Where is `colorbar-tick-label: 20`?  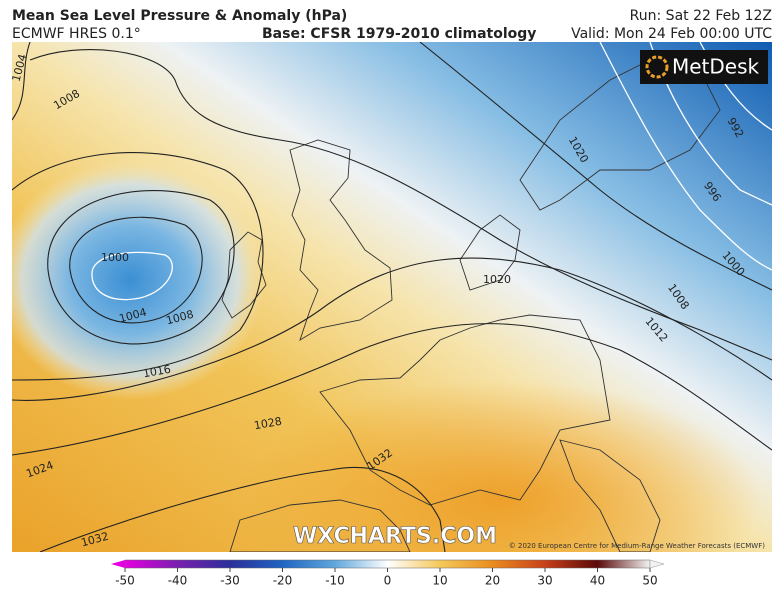 colorbar-tick-label: 20 is located at coordinates (492, 581).